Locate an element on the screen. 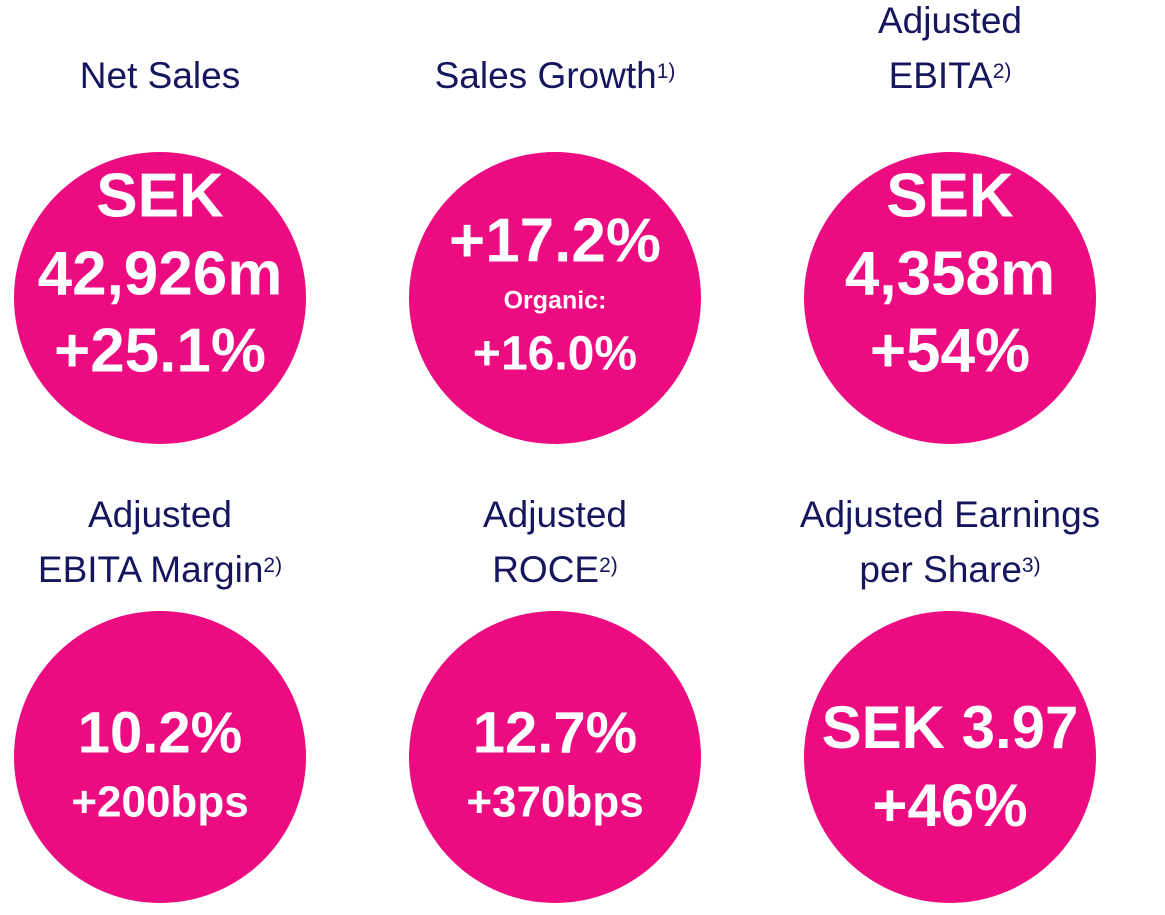  footnote-marker: 3) is located at coordinates (1031, 565).